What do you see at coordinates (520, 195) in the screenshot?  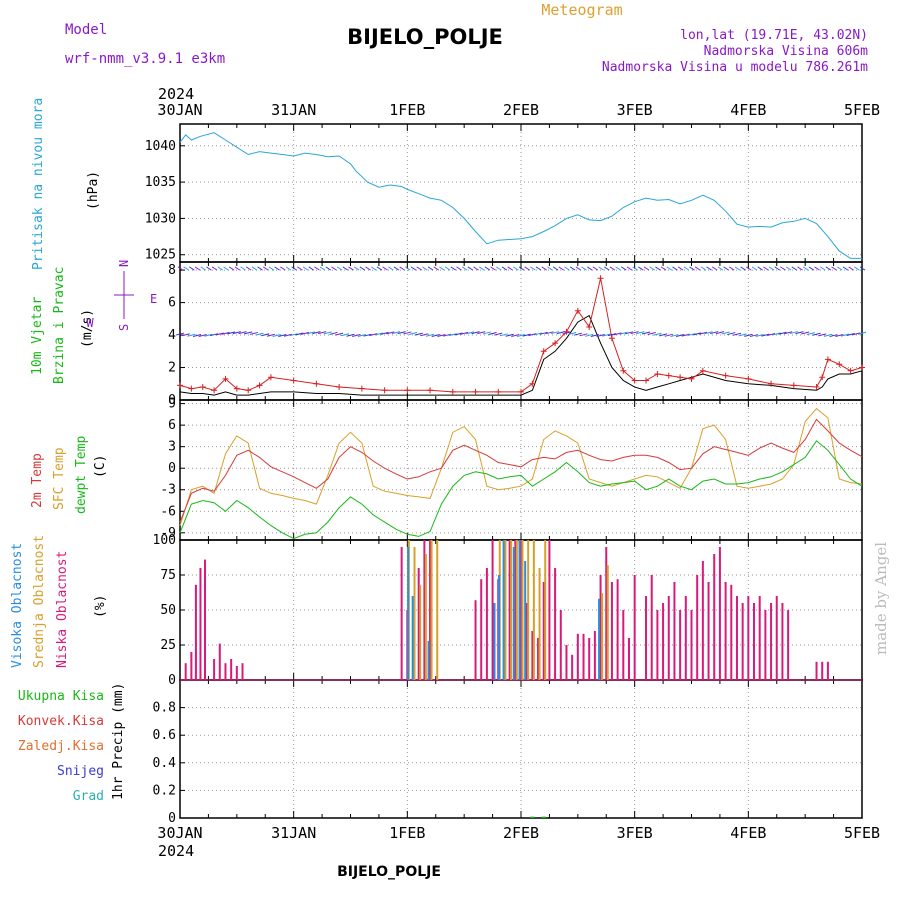 I see `pressure-line` at bounding box center [520, 195].